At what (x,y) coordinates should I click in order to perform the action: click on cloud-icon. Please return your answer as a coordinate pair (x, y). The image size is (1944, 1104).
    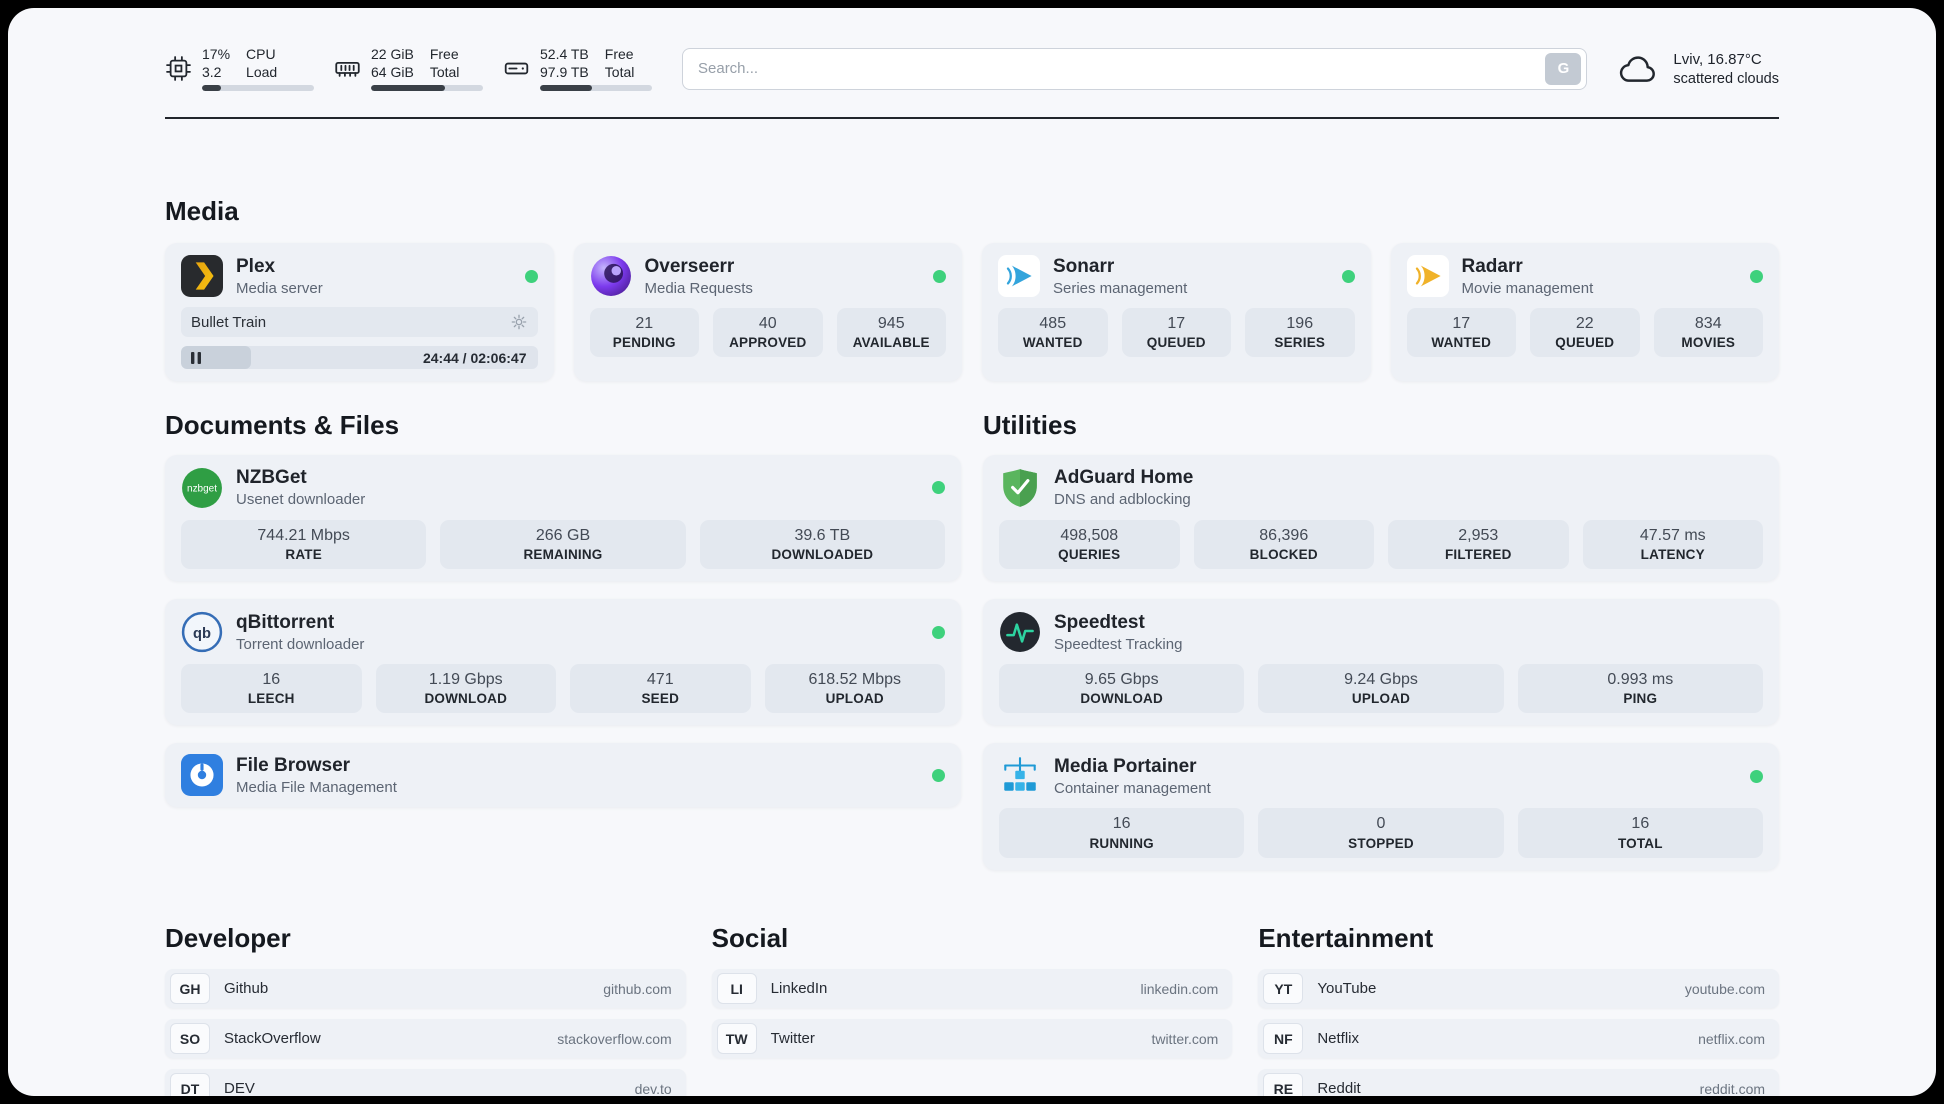
    Looking at the image, I should click on (1639, 69).